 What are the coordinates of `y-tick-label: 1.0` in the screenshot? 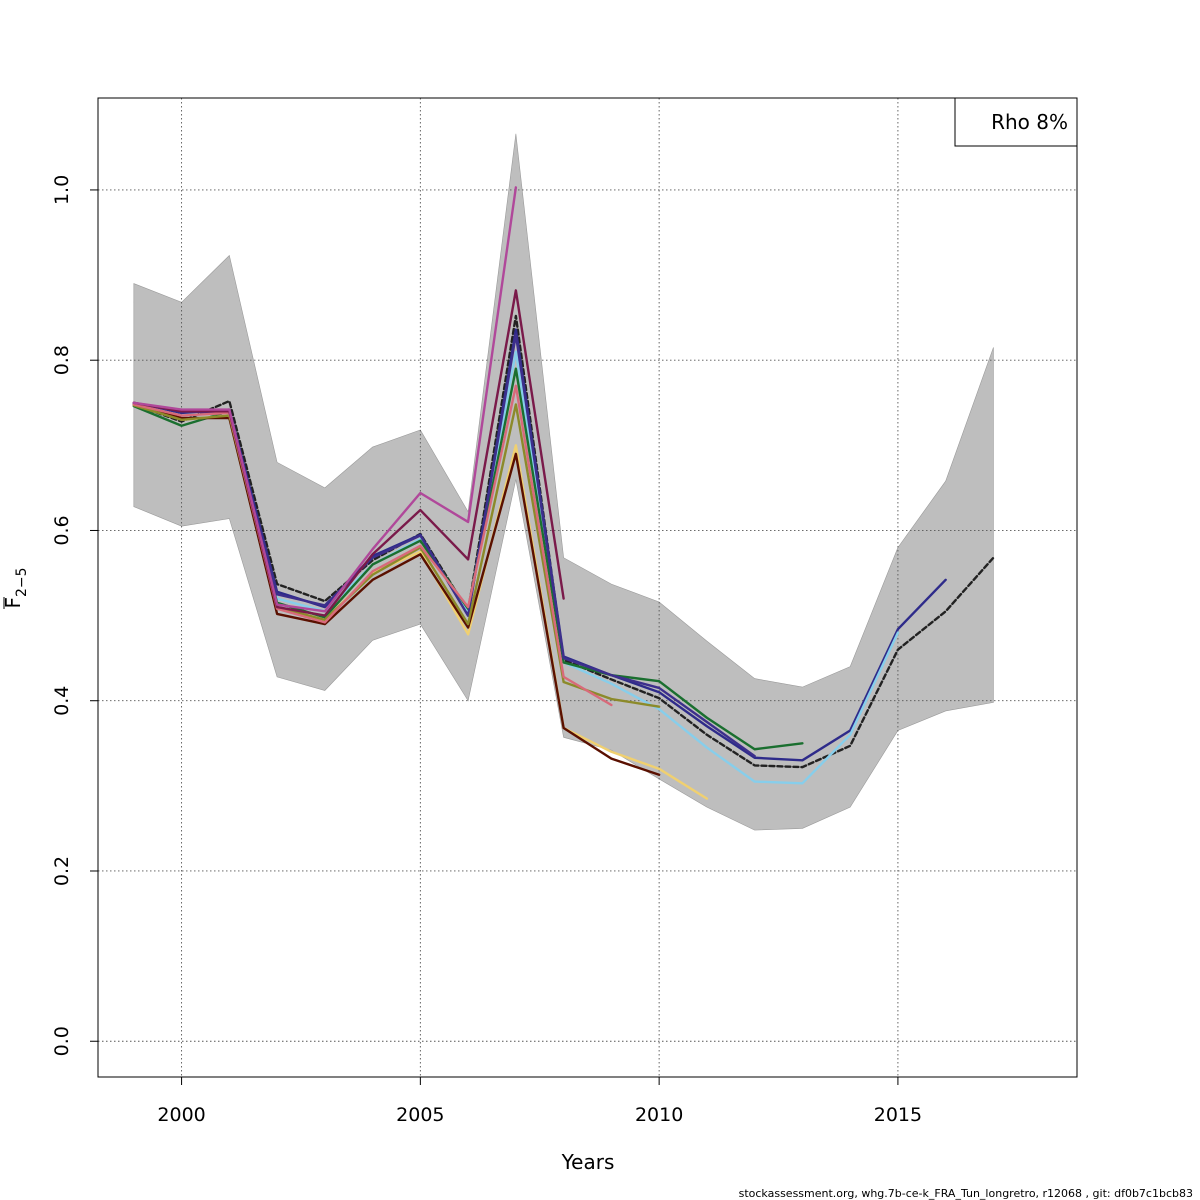 It's located at (62, 190).